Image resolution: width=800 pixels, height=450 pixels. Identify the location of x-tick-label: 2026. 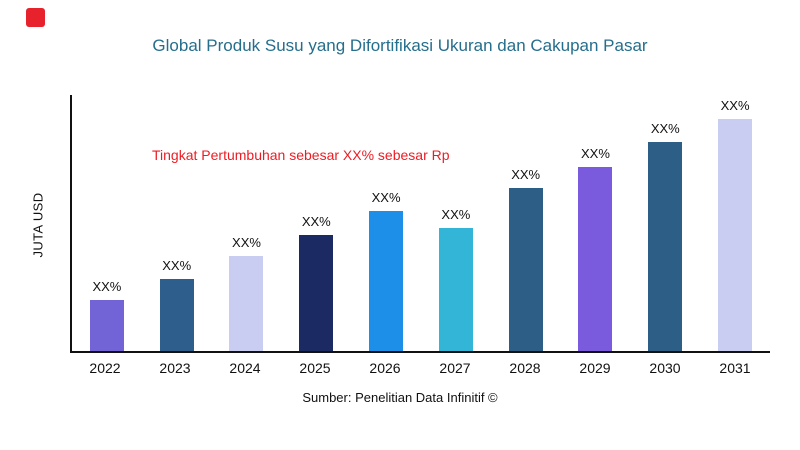
(385, 368).